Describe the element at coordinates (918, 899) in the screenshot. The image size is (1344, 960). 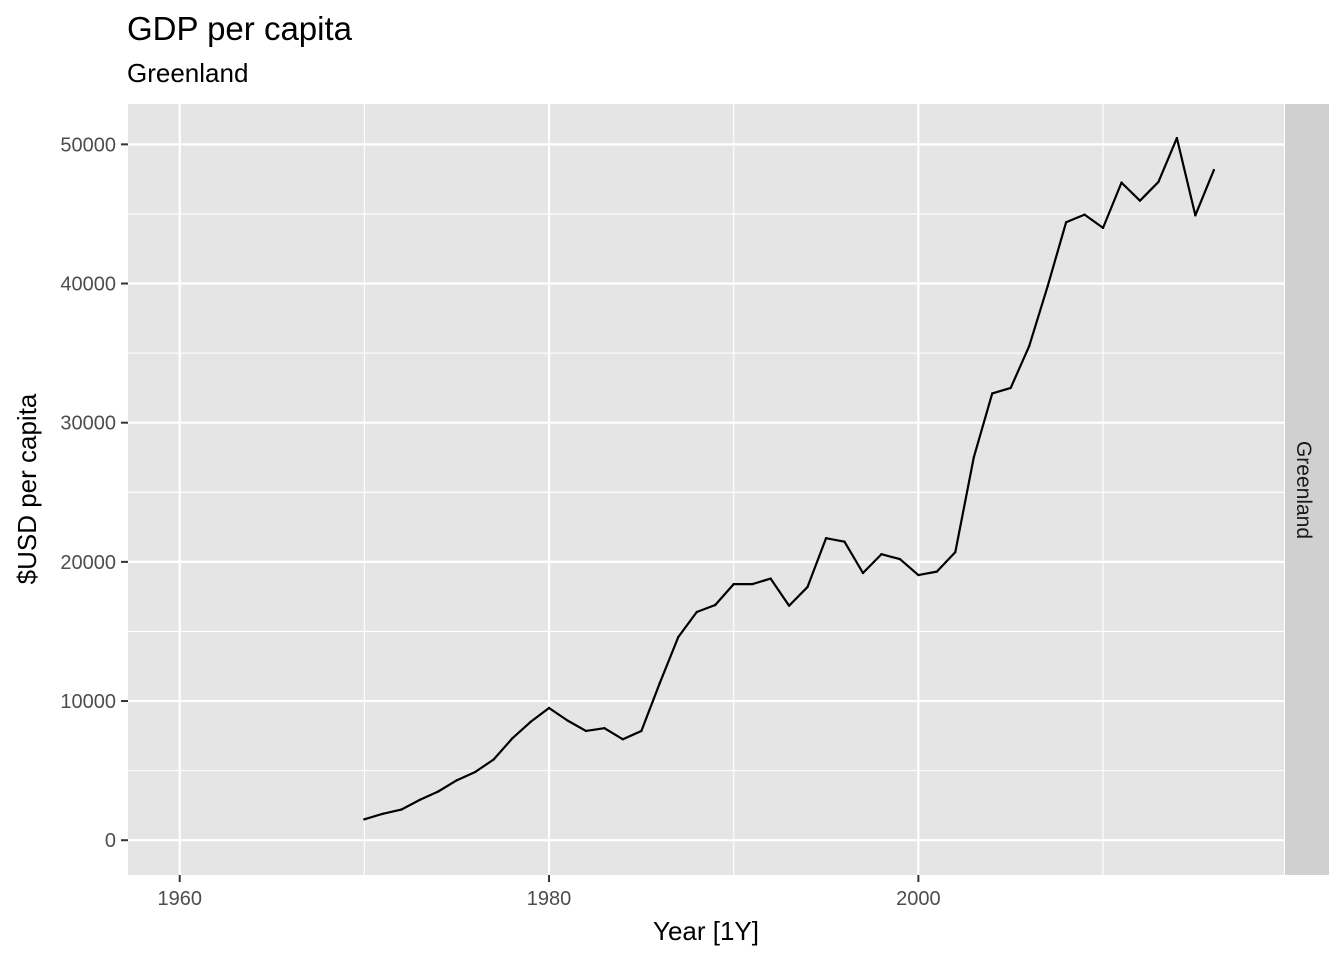
I see `x-tick-label: 2000` at that location.